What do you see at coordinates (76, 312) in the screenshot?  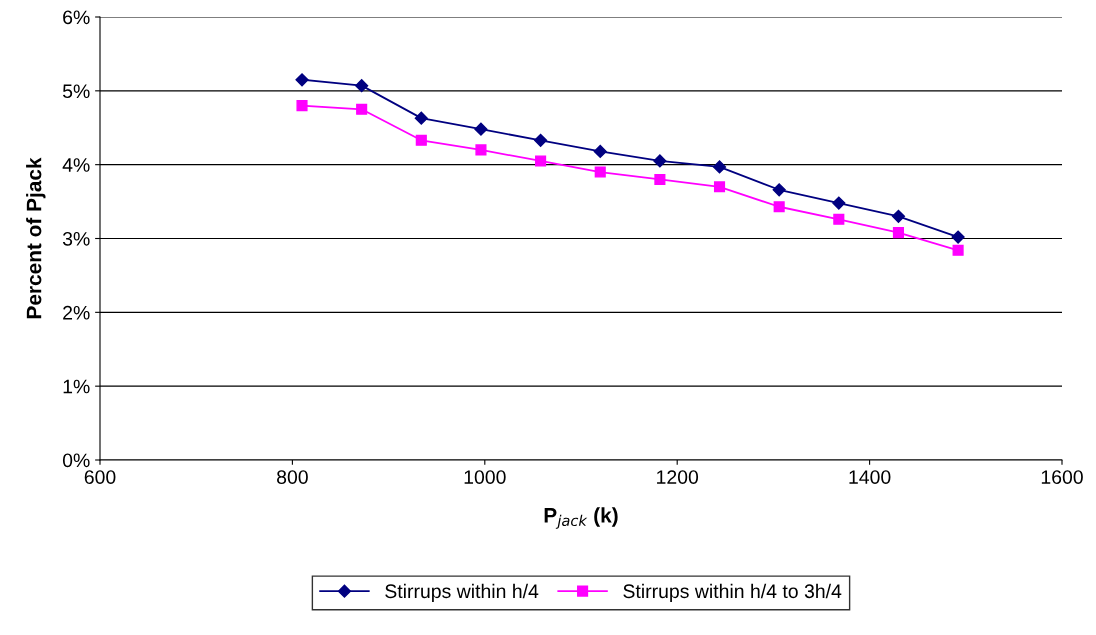 I see `y-tick-label: 2%` at bounding box center [76, 312].